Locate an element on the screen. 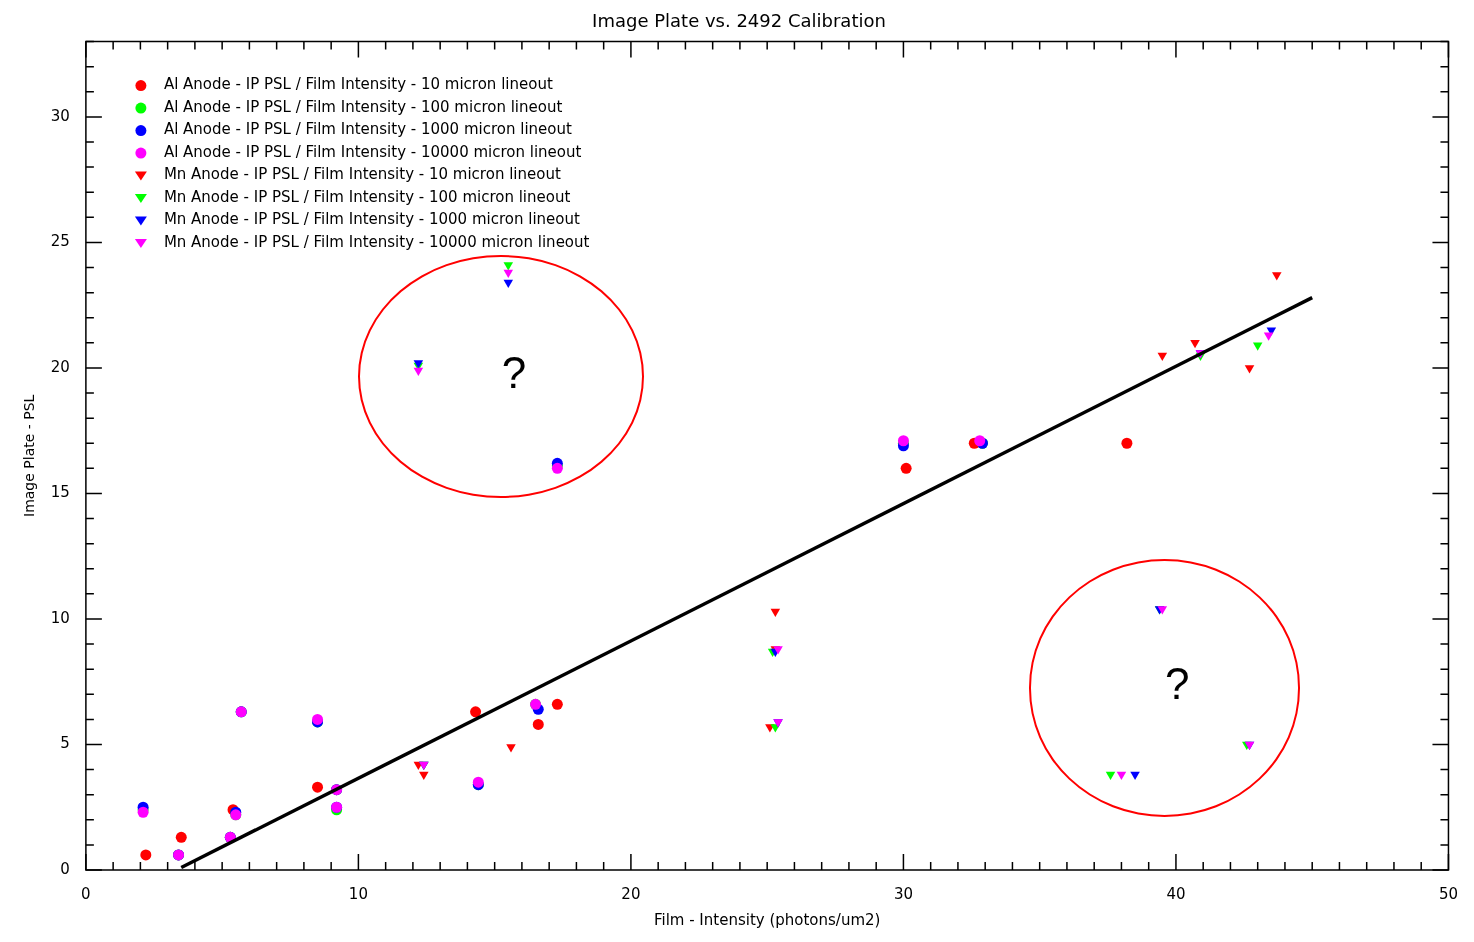 The image size is (1474, 942). x-axis-title: Film - Intensity (photons/um2) is located at coordinates (767, 919).